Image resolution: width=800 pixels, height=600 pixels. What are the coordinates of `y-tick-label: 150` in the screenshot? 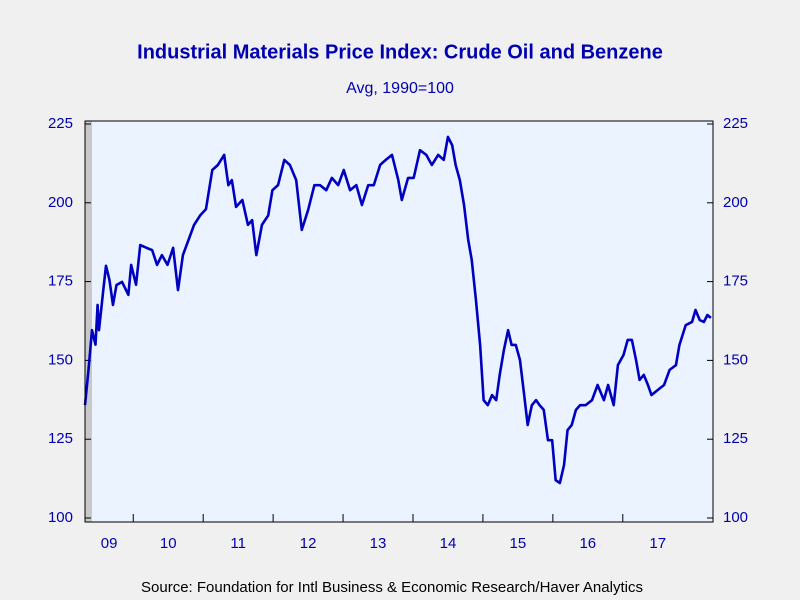 It's located at (60, 359).